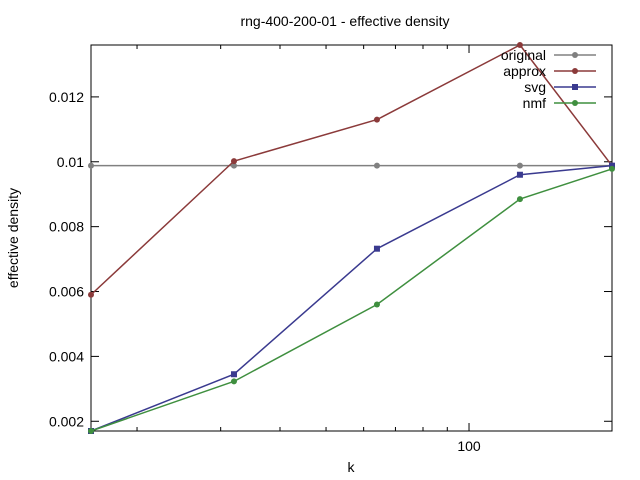 This screenshot has width=640, height=480. What do you see at coordinates (548, 55) in the screenshot?
I see `legend-entry-original: original` at bounding box center [548, 55].